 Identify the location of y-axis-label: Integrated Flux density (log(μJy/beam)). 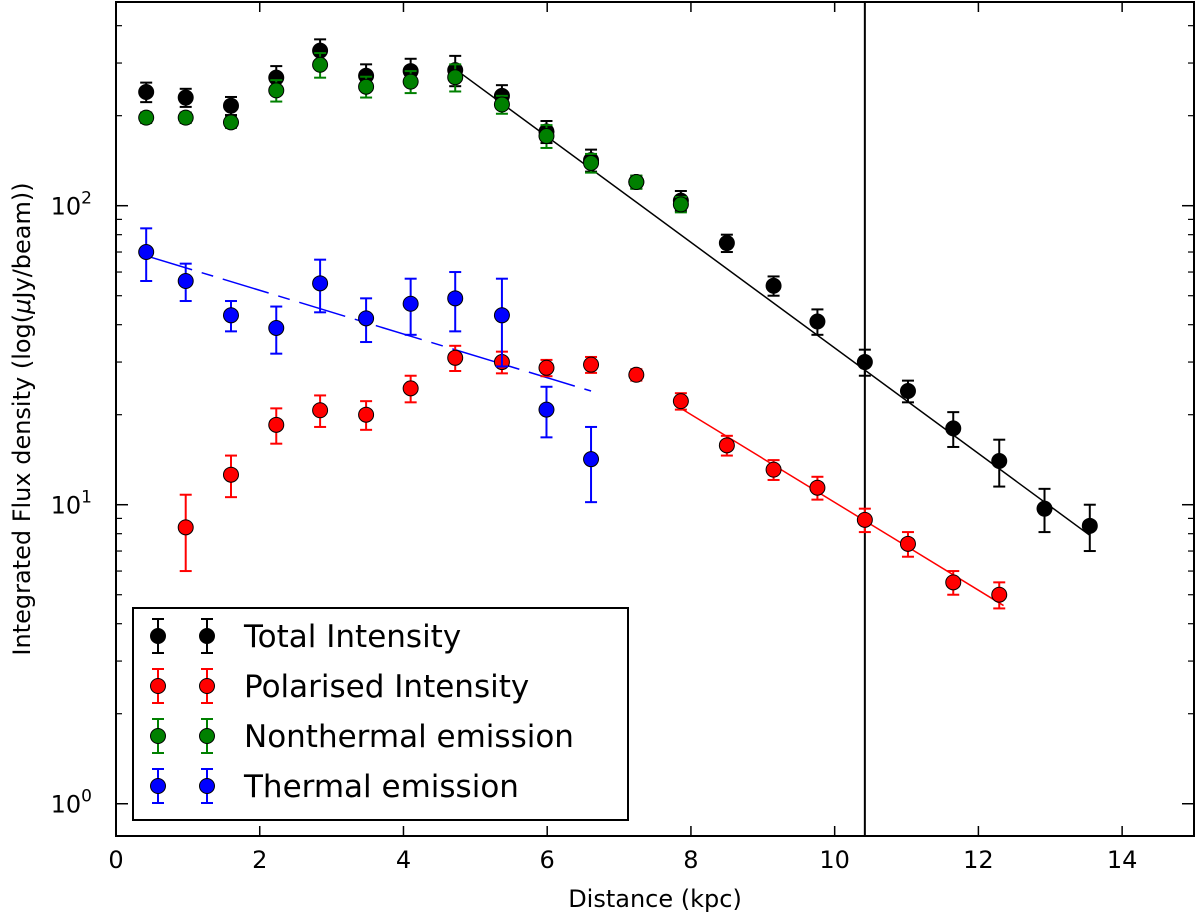
(22, 418).